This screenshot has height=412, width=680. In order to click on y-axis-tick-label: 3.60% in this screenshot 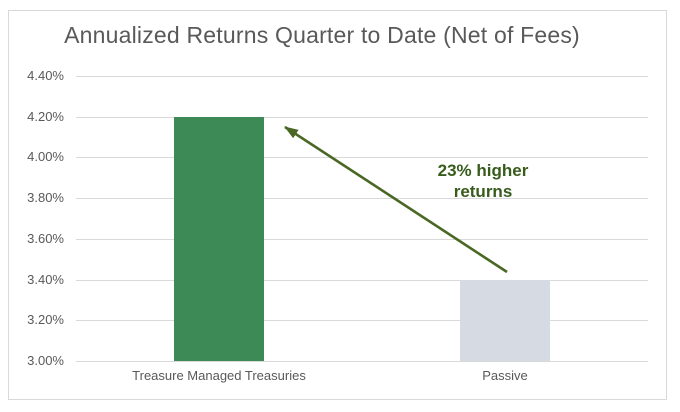, I will do `click(45, 238)`.